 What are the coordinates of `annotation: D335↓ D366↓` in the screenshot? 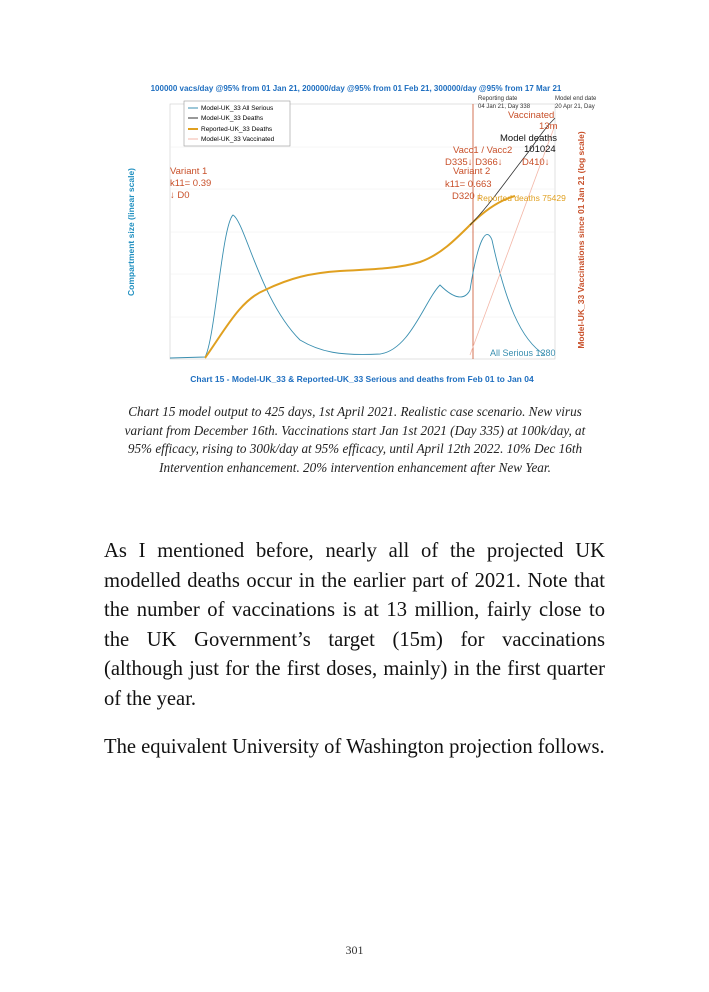 It's located at (474, 162).